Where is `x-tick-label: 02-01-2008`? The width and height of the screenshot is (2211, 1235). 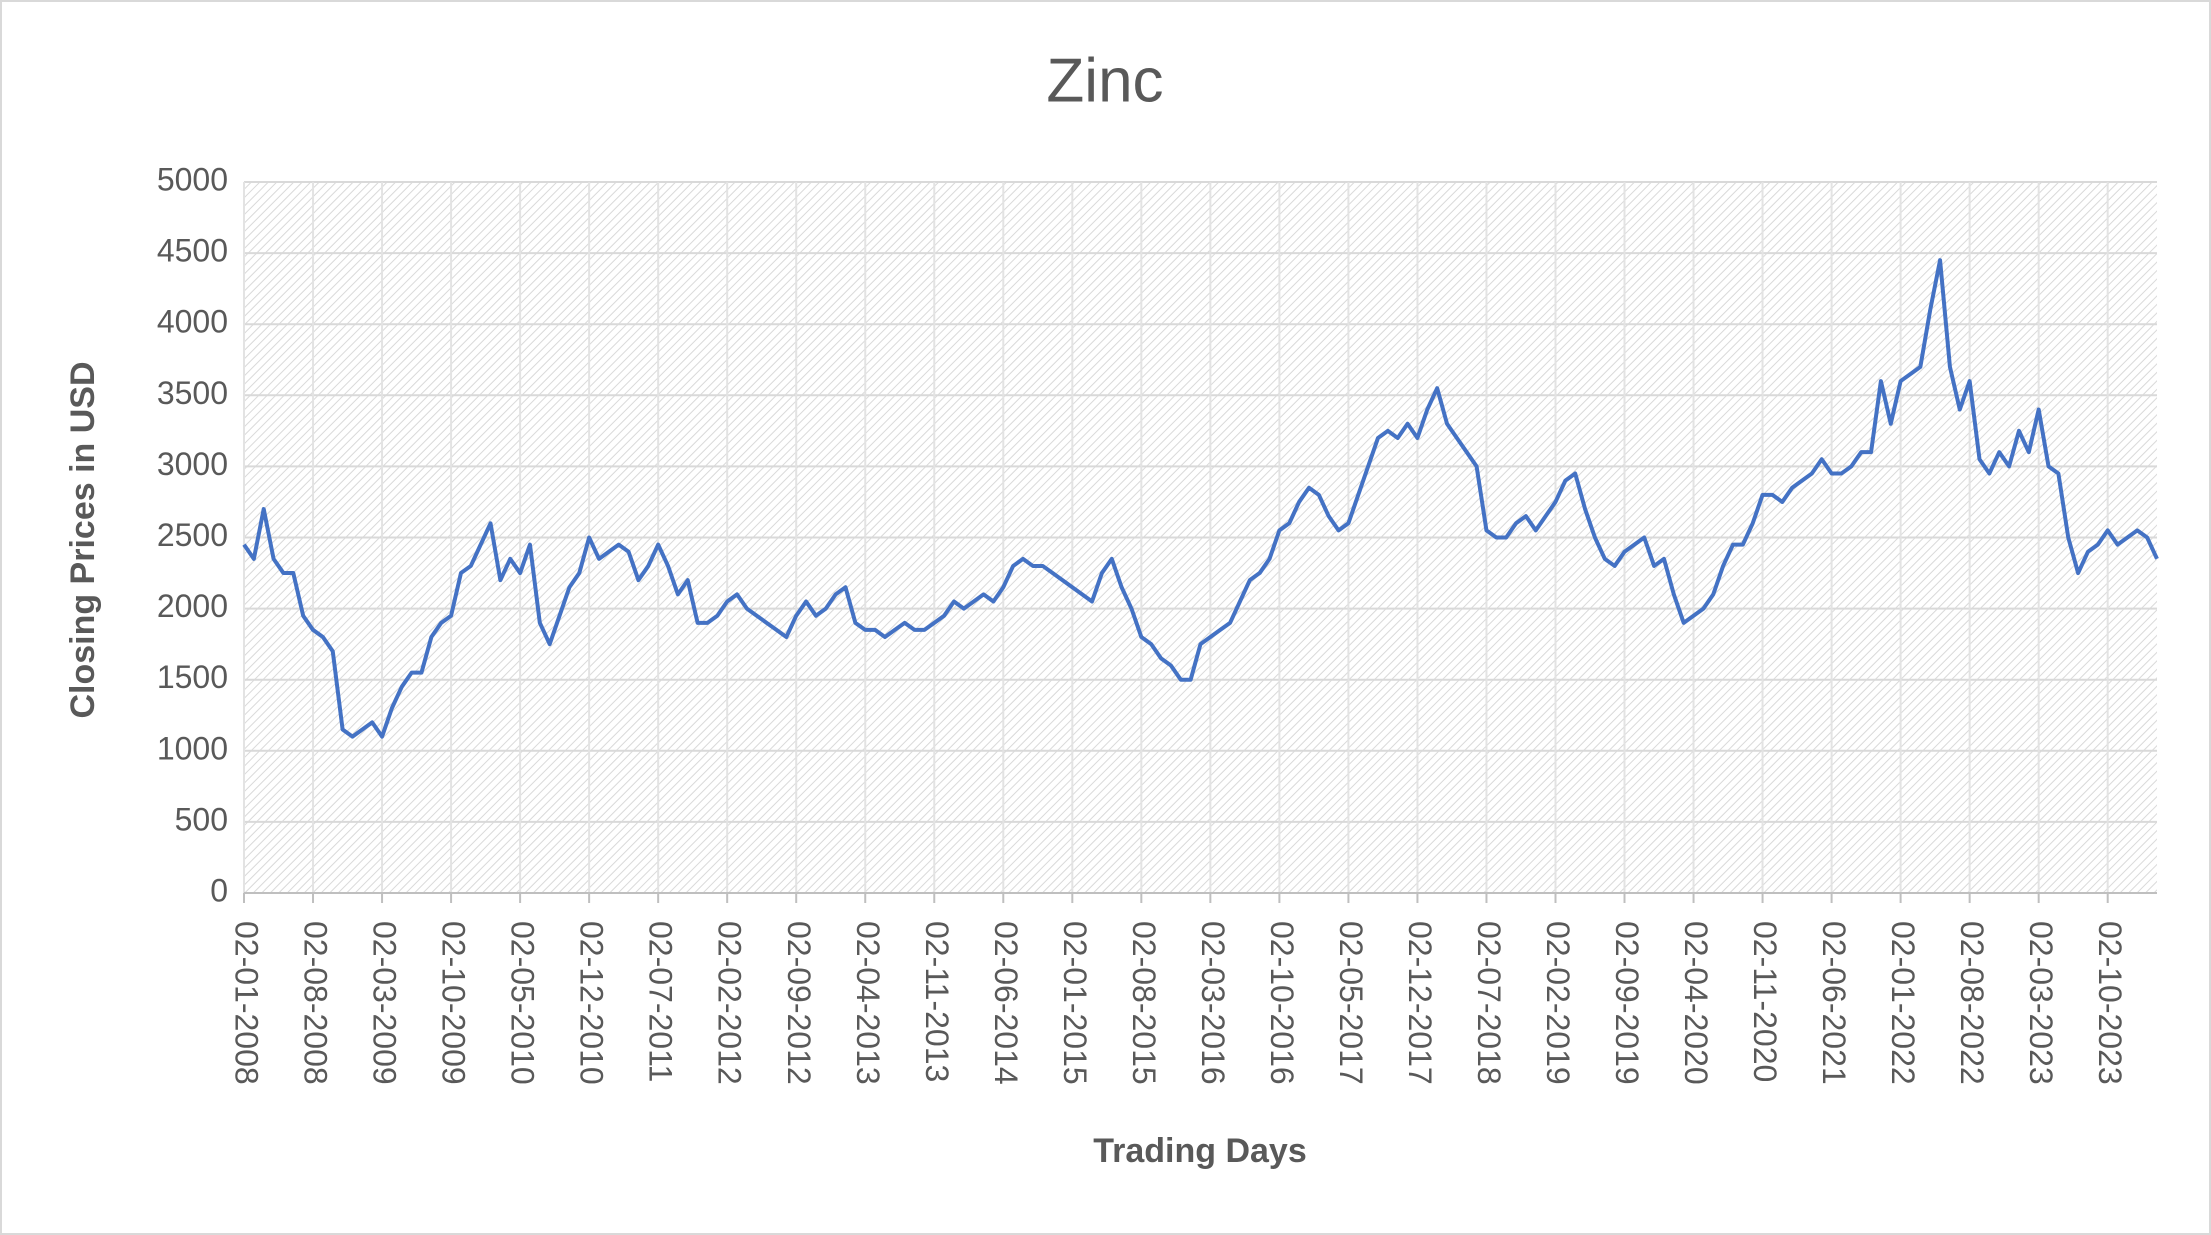
x-tick-label: 02-01-2008 is located at coordinates (247, 1003).